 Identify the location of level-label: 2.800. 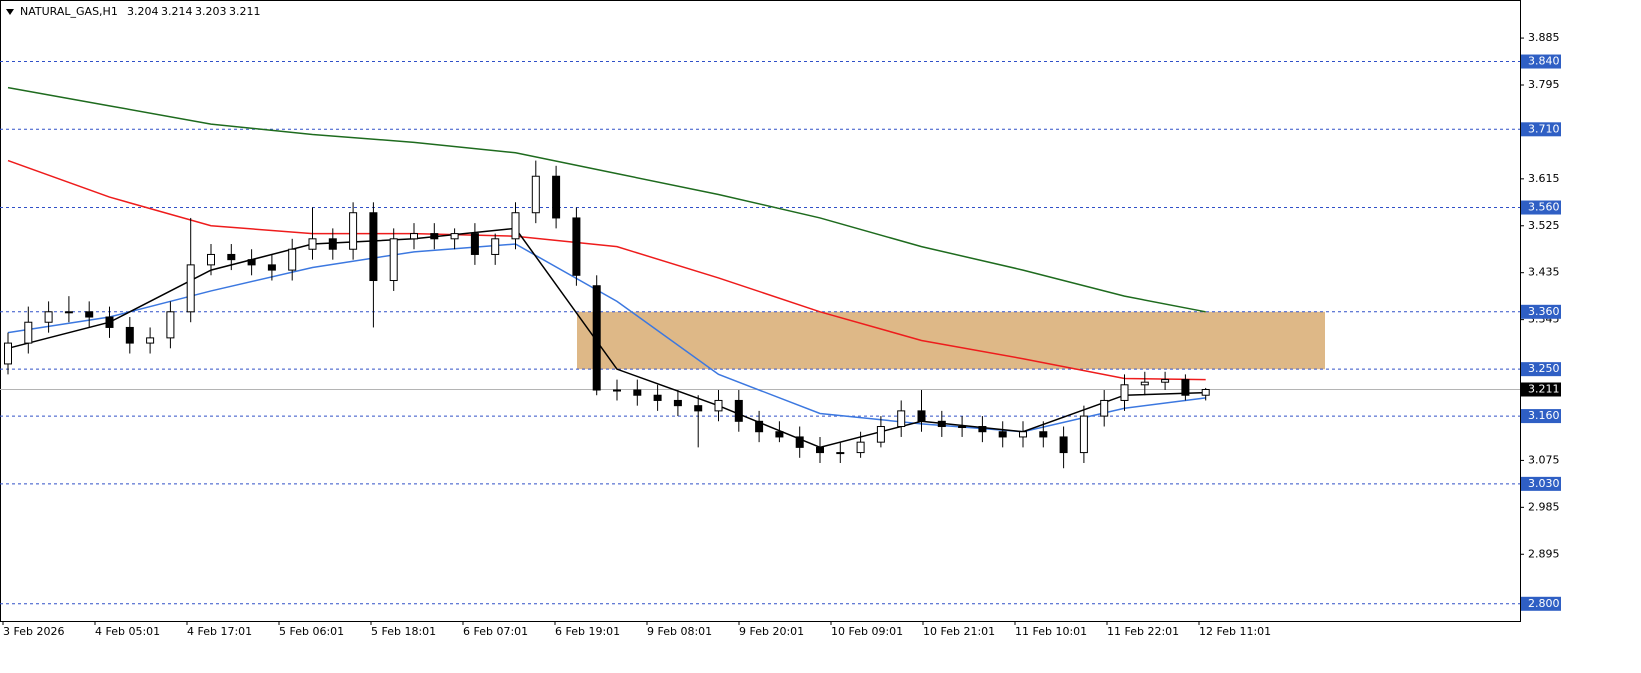
(1544, 603).